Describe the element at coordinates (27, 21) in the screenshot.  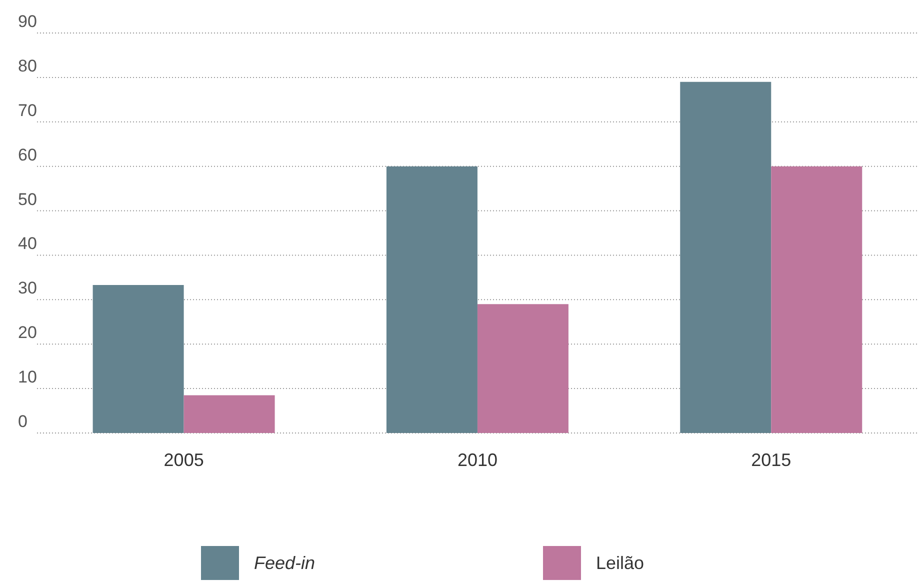
I see `y-tick-label: 90` at that location.